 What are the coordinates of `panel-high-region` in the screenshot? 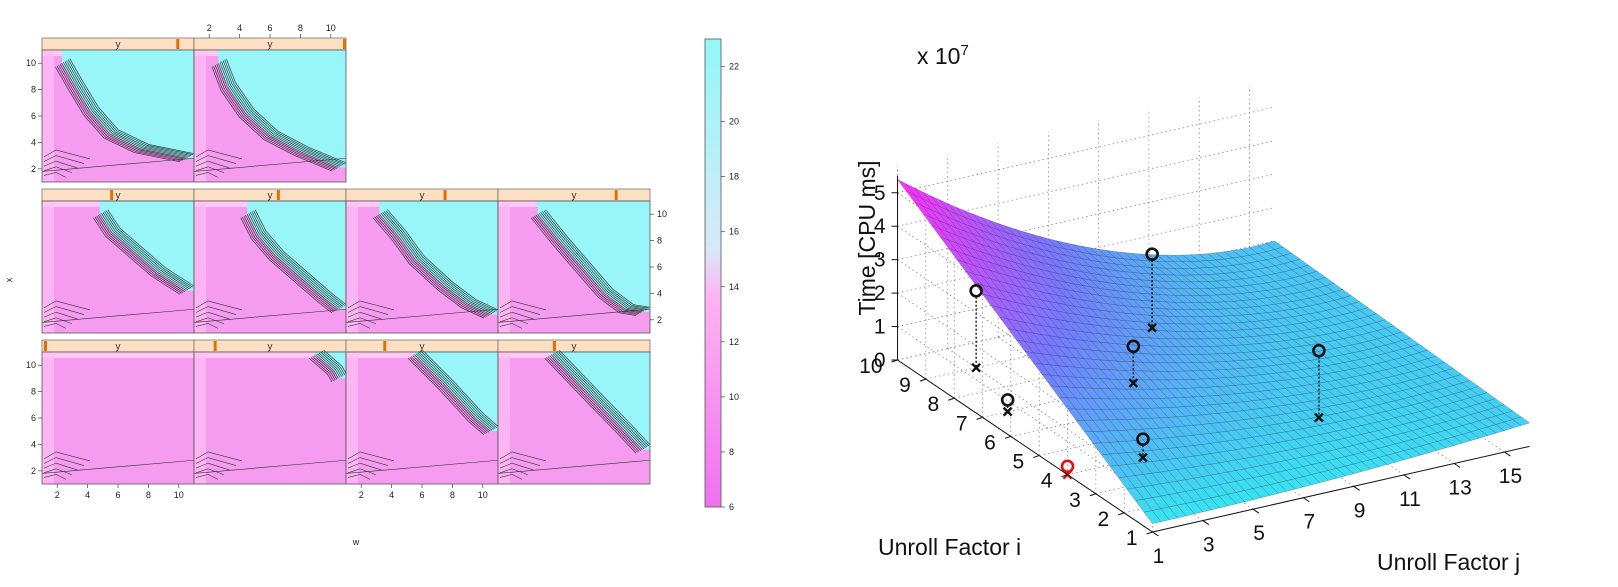 It's located at (296, 255).